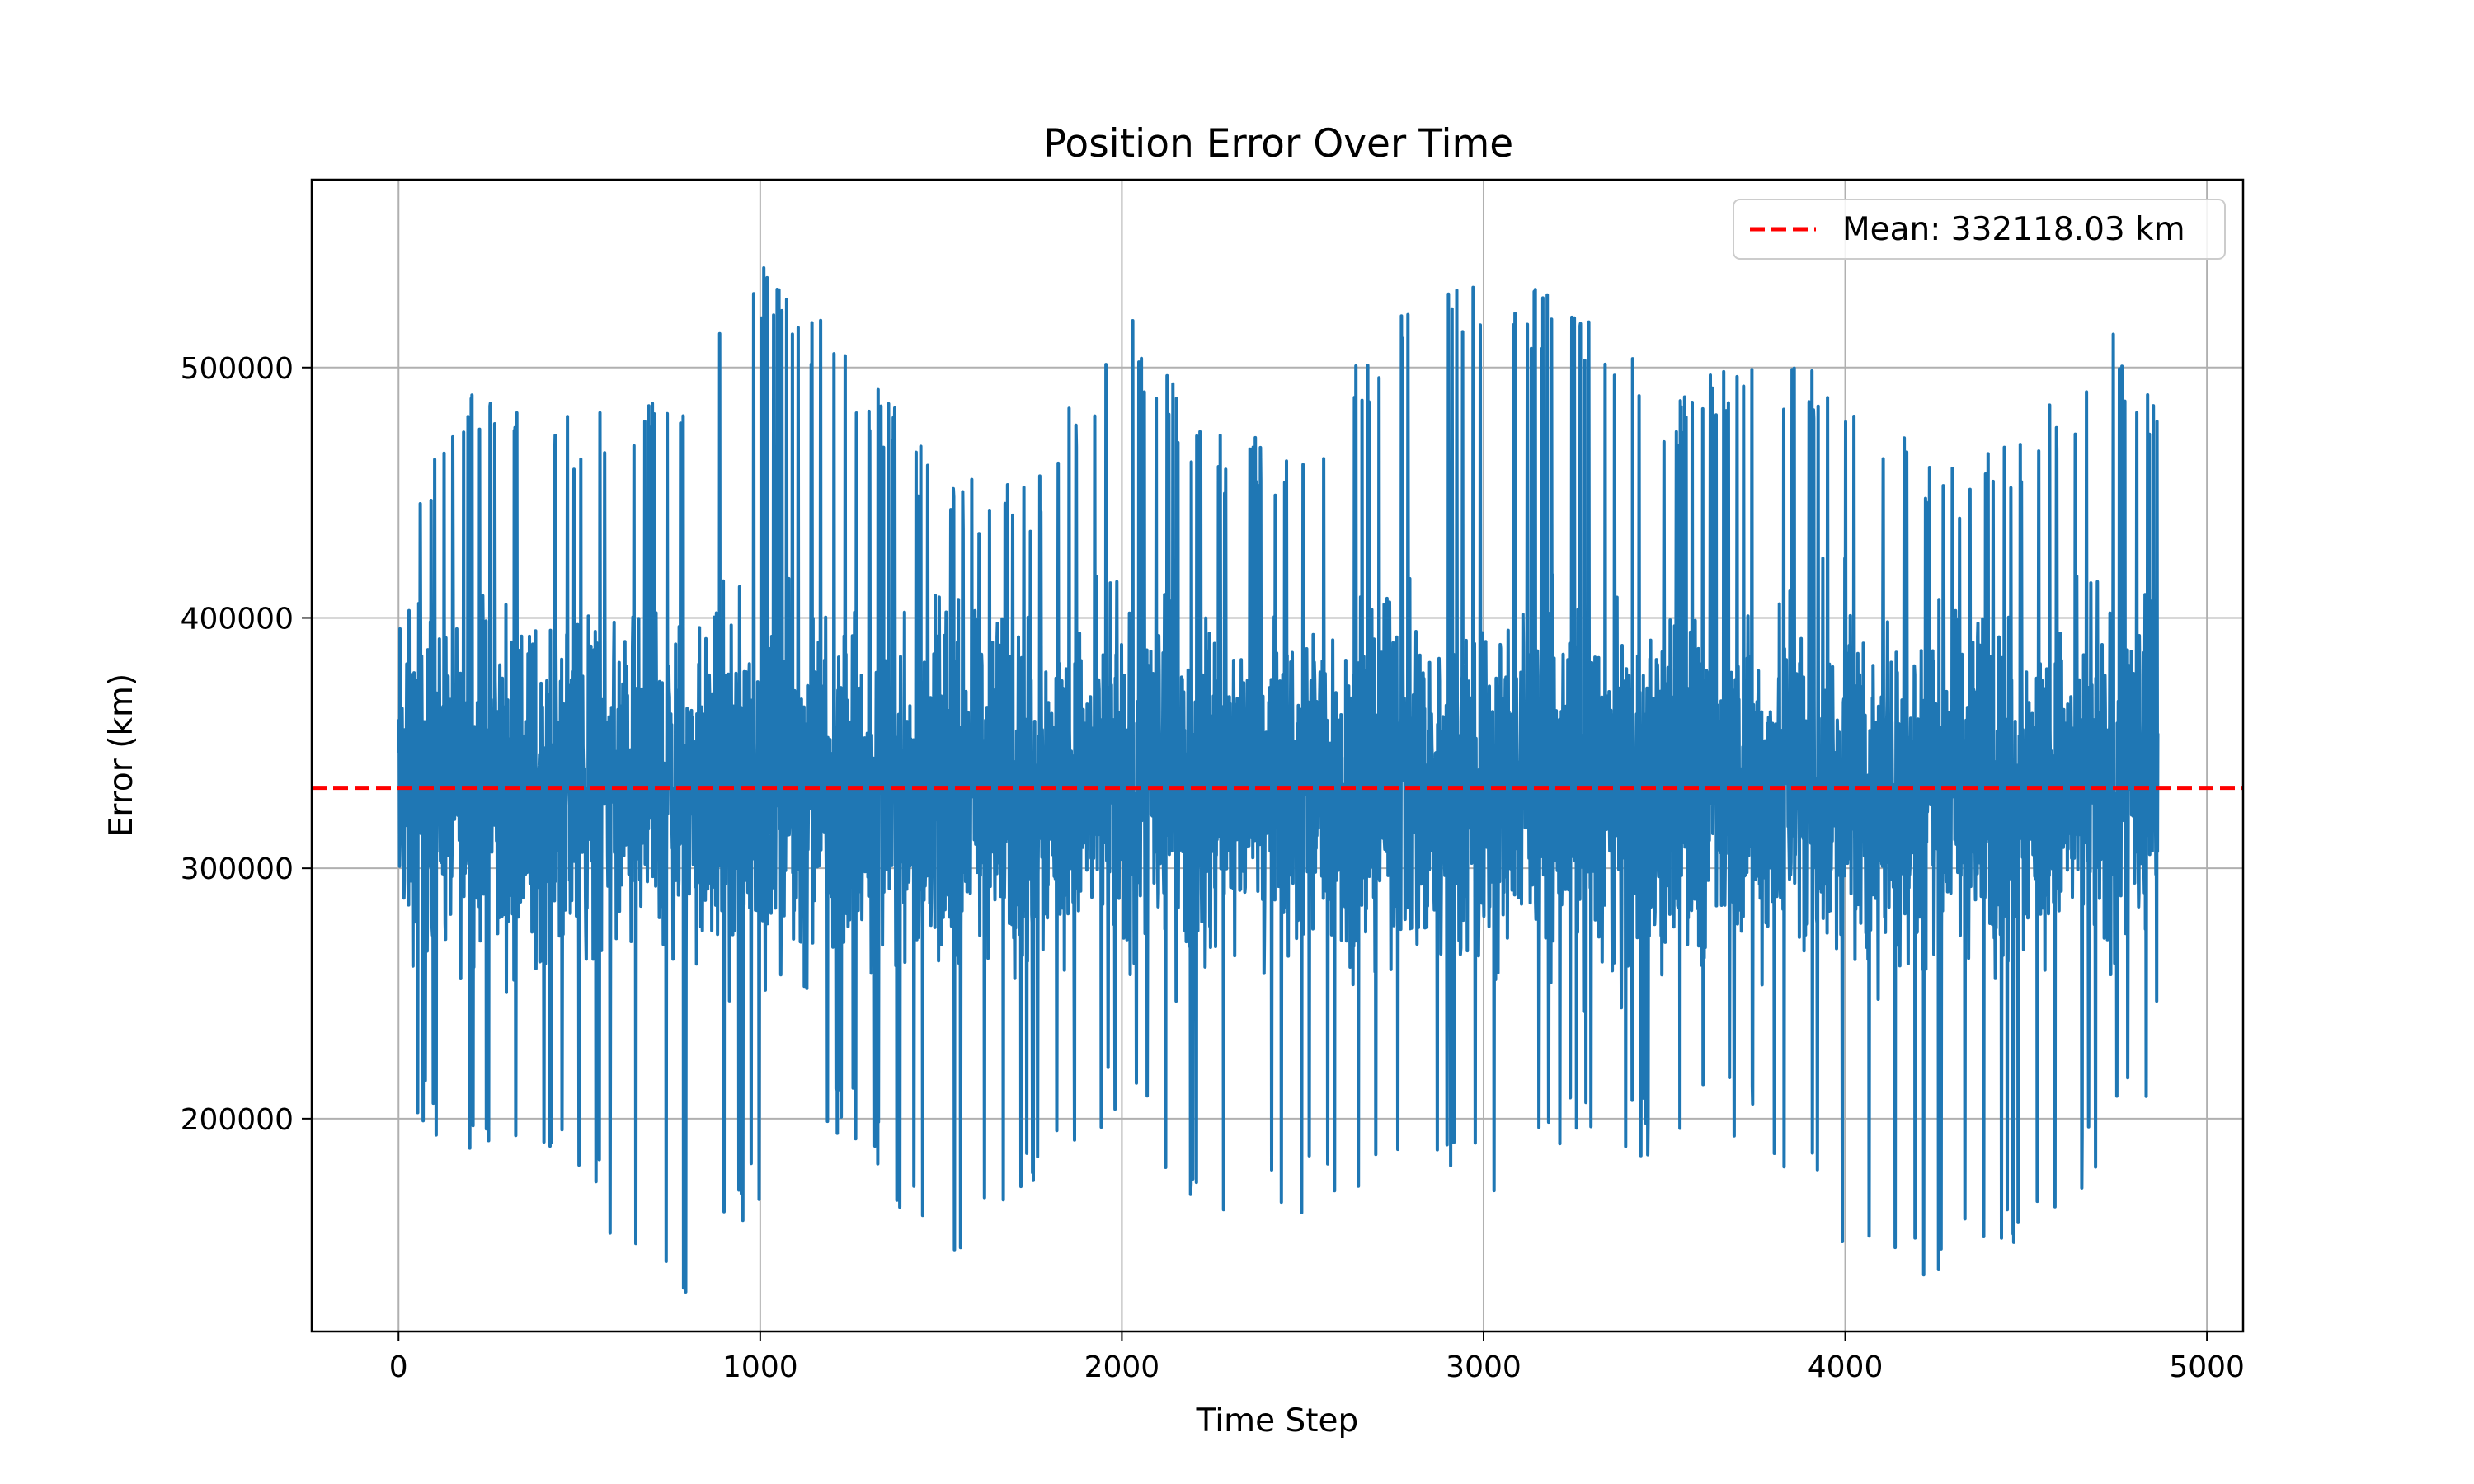  What do you see at coordinates (1277, 1420) in the screenshot?
I see `x-axis-label: Time Step` at bounding box center [1277, 1420].